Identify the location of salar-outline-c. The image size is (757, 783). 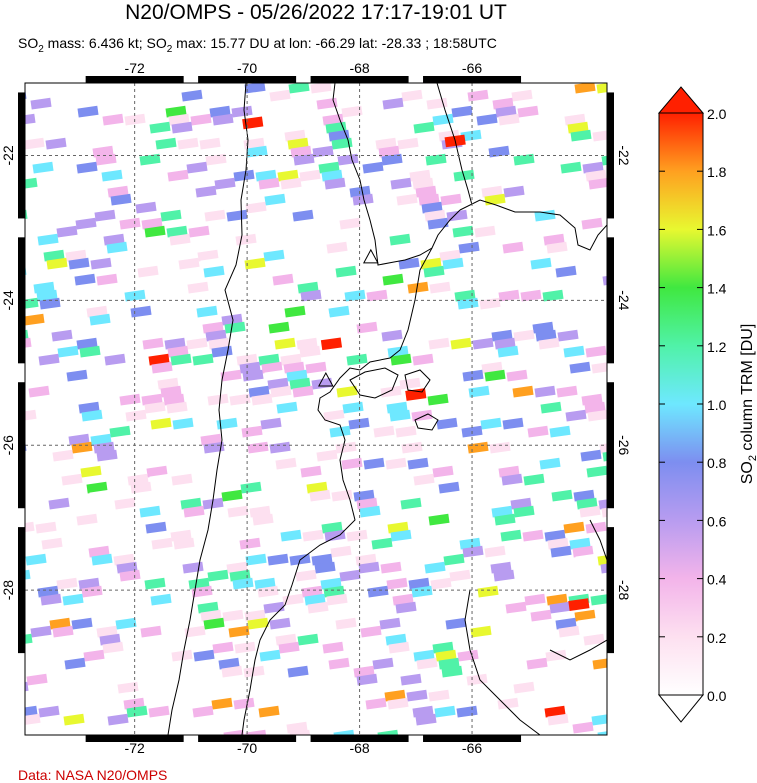
(426, 422).